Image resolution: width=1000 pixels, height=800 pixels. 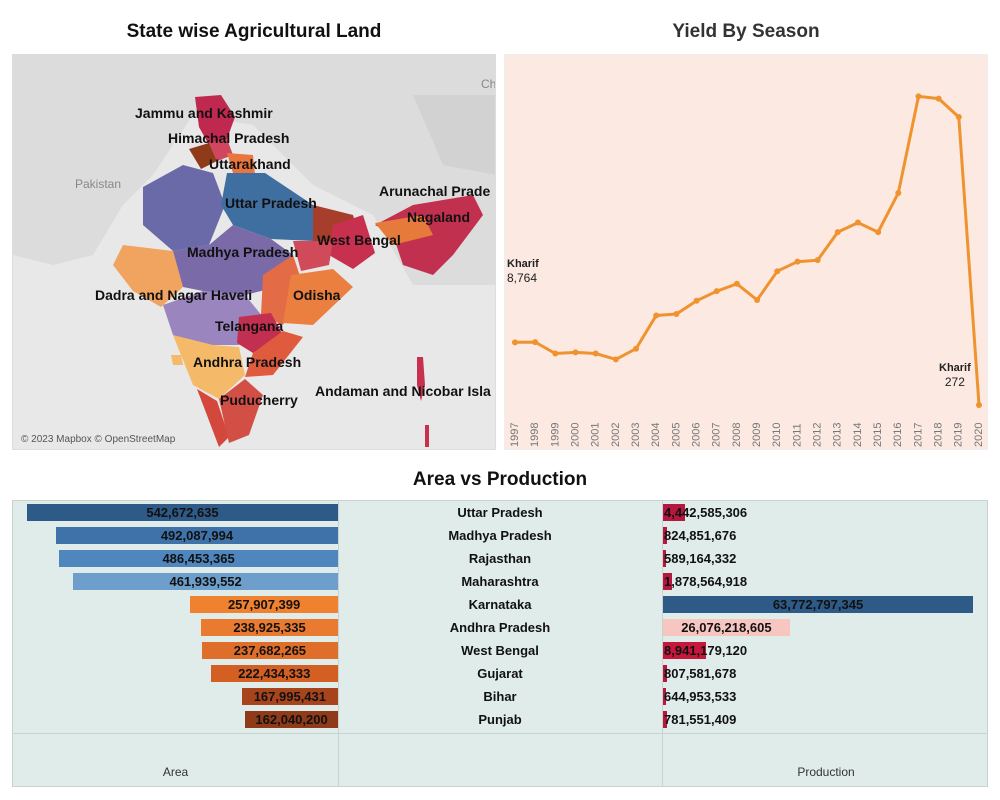 What do you see at coordinates (555, 435) in the screenshot?
I see `x-tick-label: 1999` at bounding box center [555, 435].